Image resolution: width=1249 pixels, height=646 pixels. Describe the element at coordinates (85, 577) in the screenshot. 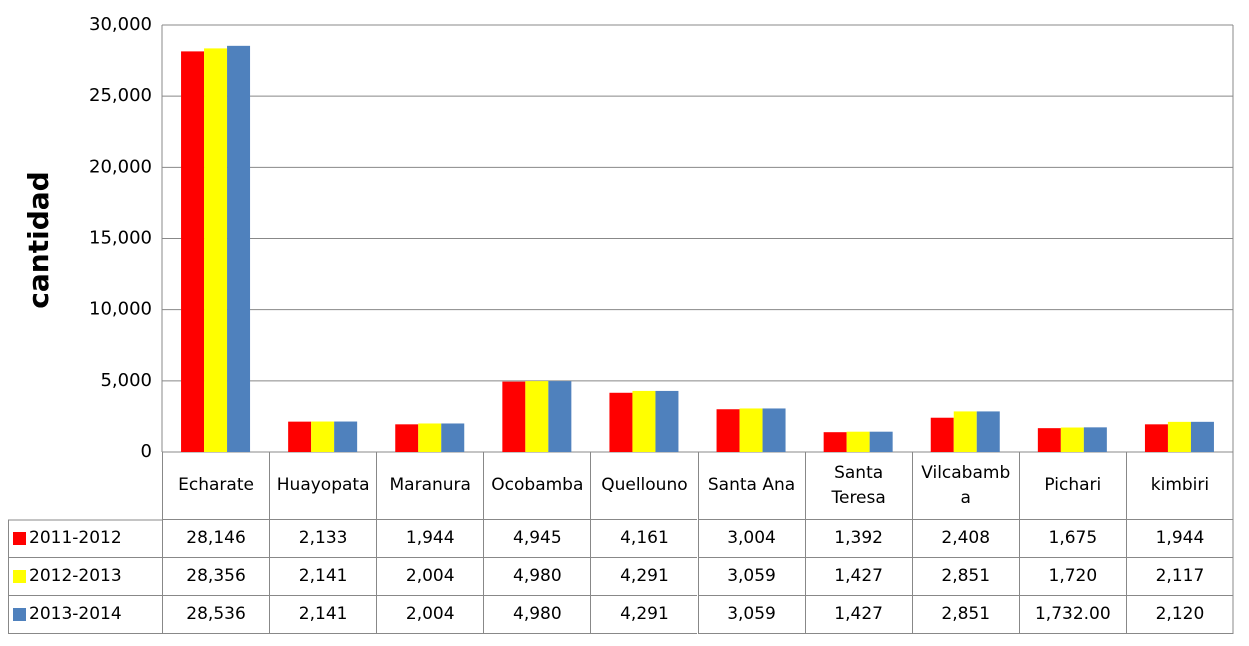

I see `legend-entry: 2012-2013` at that location.